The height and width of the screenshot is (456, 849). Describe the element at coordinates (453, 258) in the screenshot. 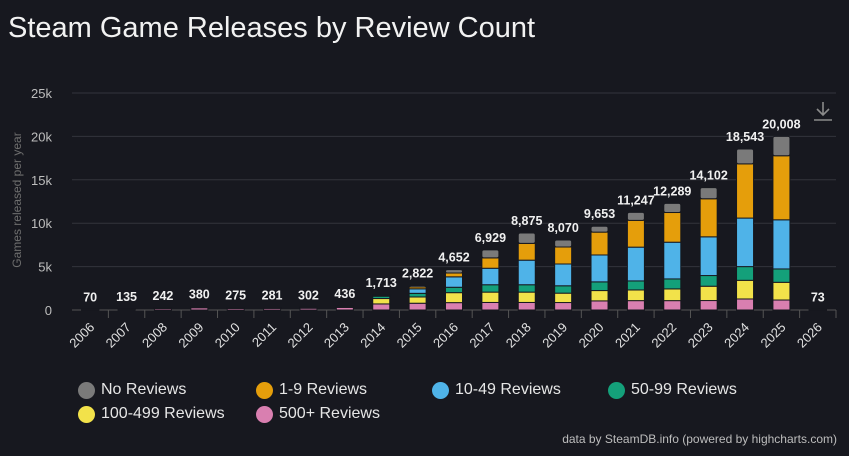

I see `data-label: 4,652` at that location.